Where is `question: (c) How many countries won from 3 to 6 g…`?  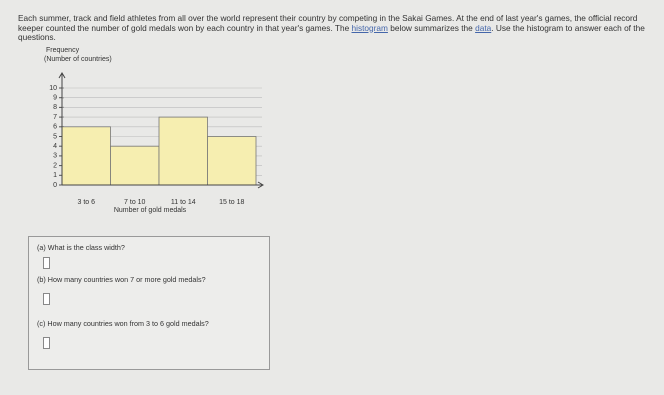
question: (c) How many countries won from 3 to 6 g… is located at coordinates (123, 323).